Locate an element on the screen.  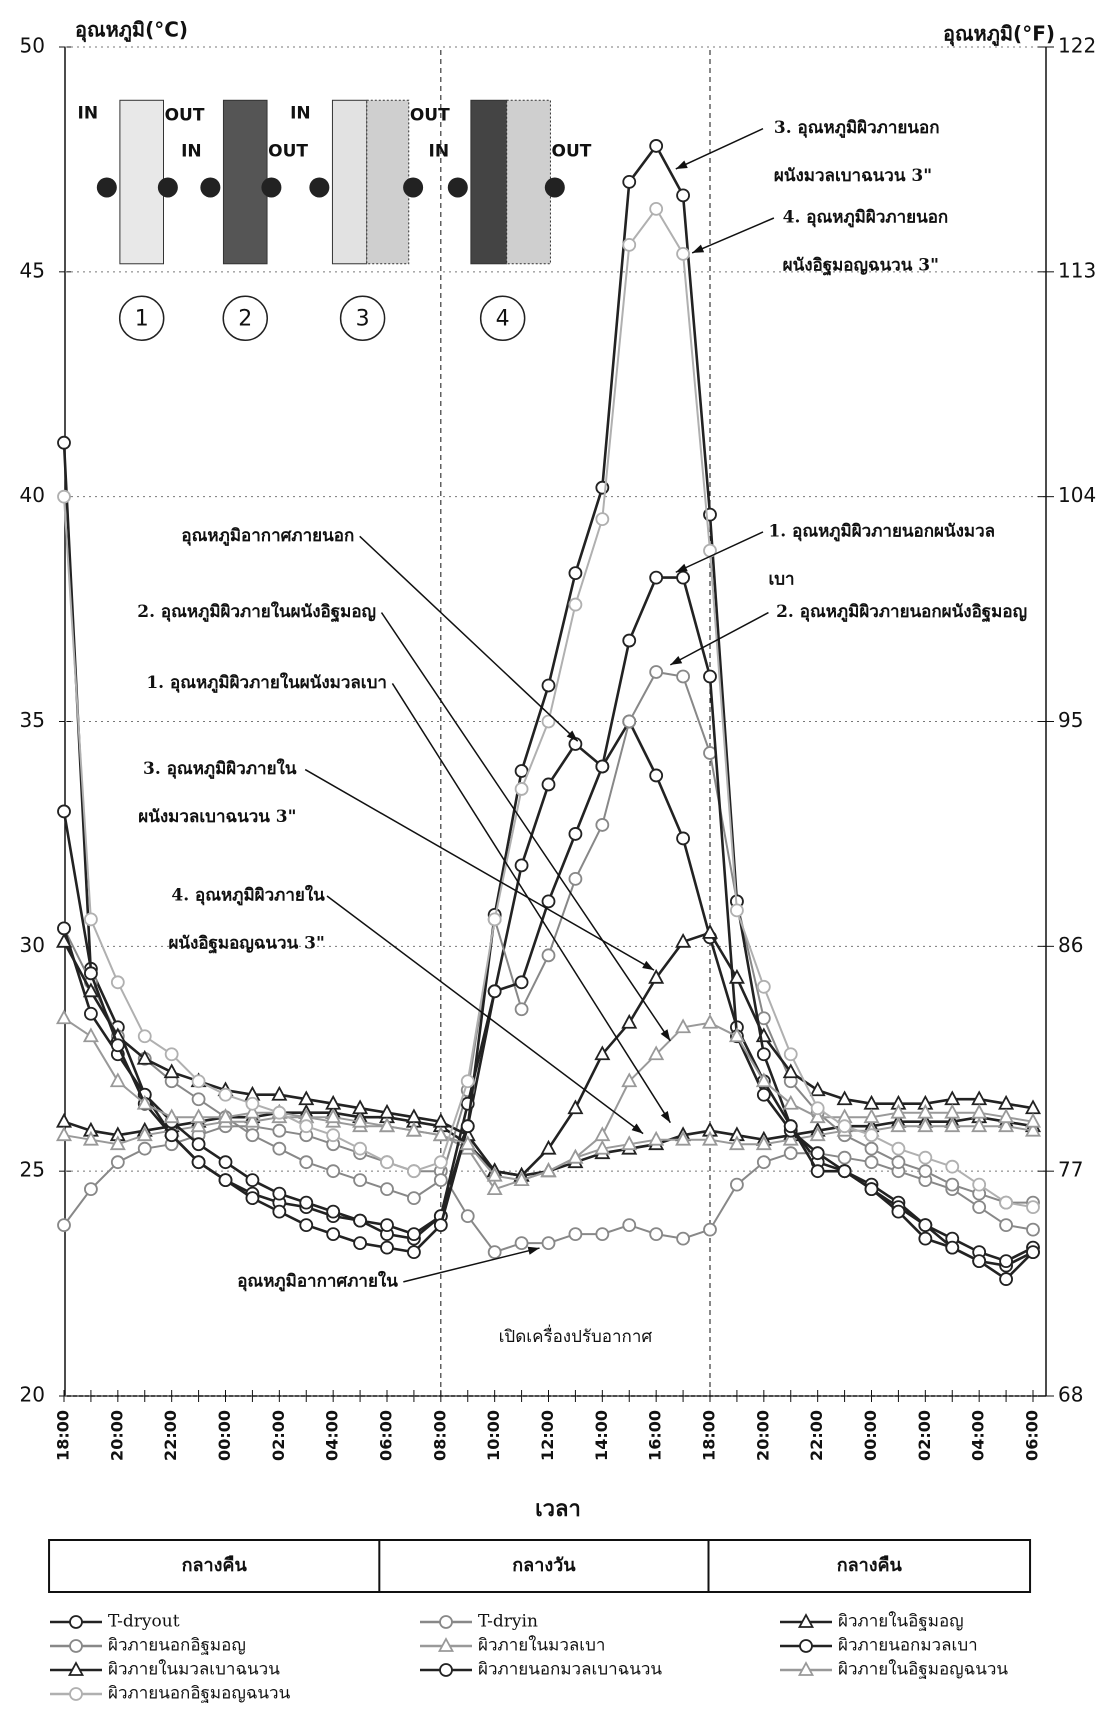
legend-label: ผิวภายนอกมวลเบาฉนวน is located at coordinates (570, 1670).